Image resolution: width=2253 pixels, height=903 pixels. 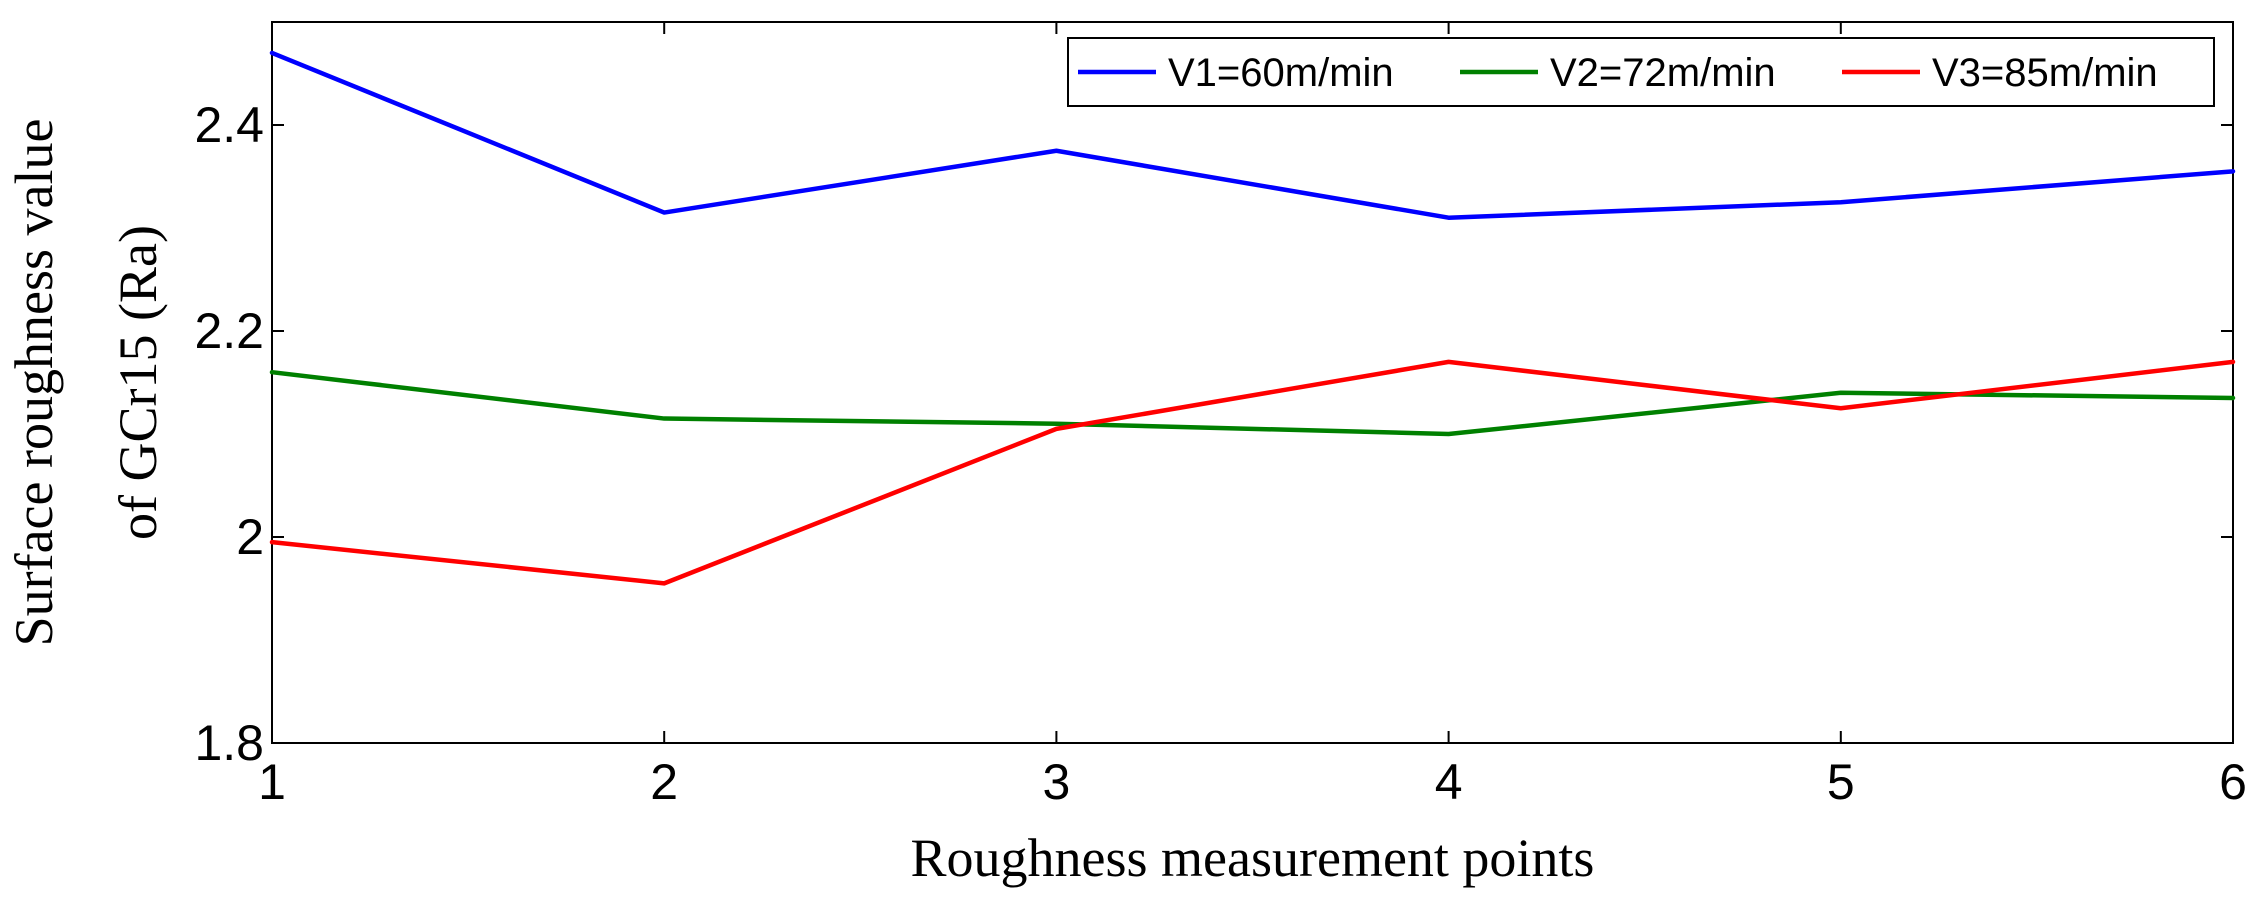 What do you see at coordinates (86, 383) in the screenshot?
I see `y-axis-title: Surface roughness value of GCr15 (Ra)` at bounding box center [86, 383].